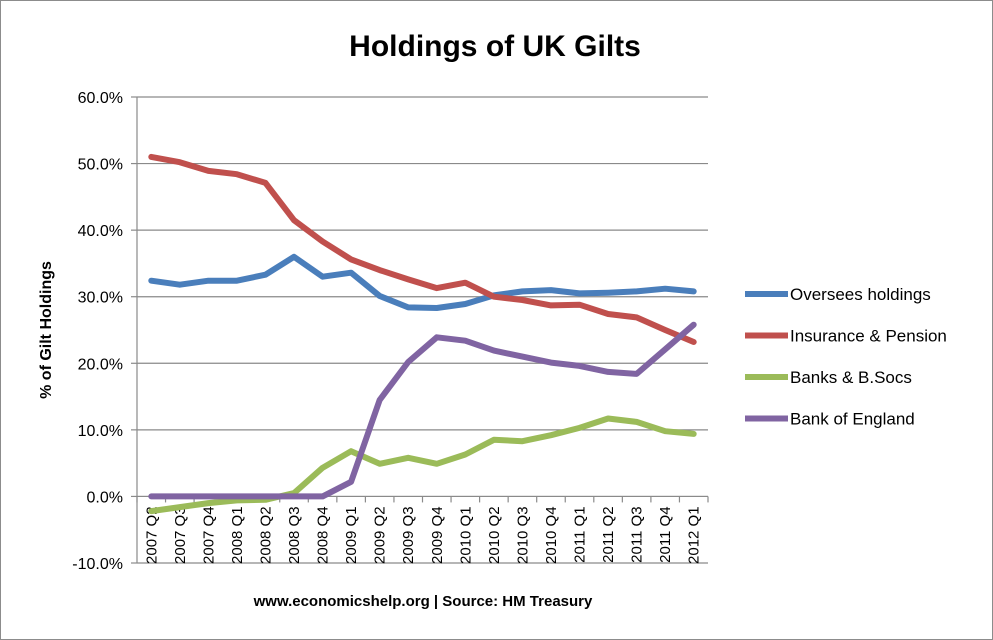  I want to click on x-tick-label: 2010 Q4, so click(551, 535).